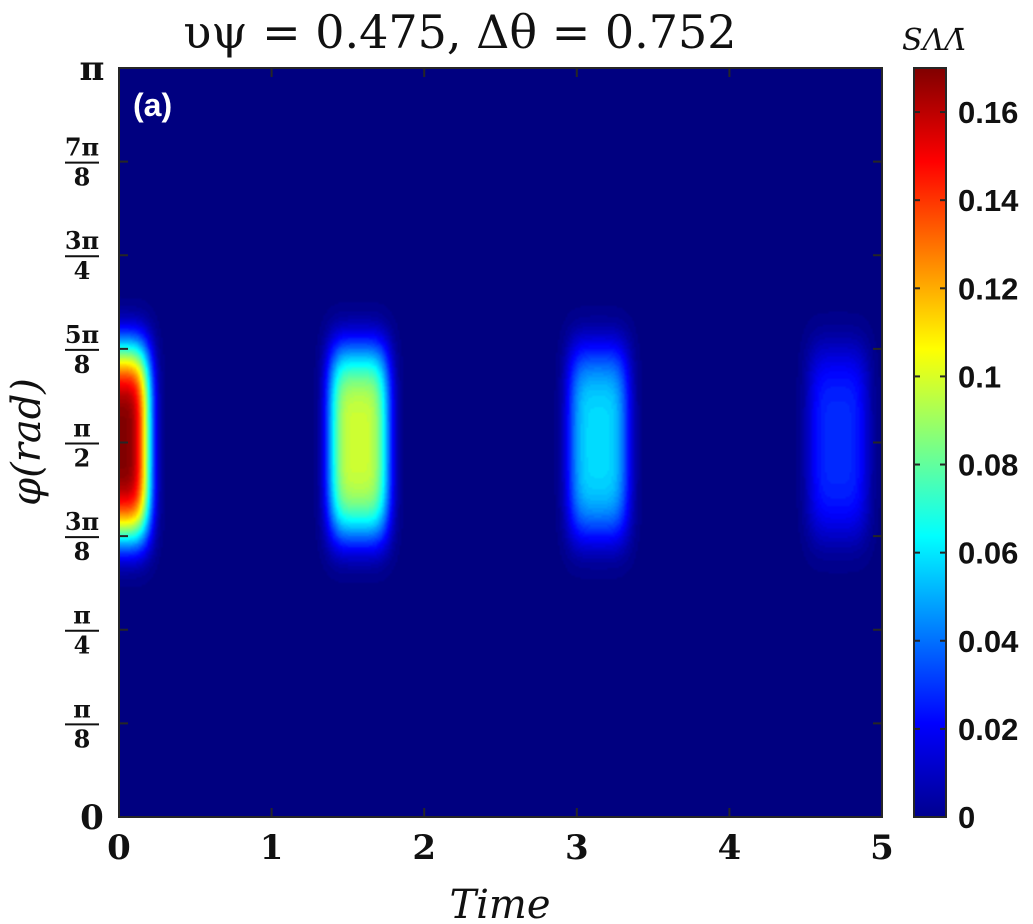 The width and height of the screenshot is (1033, 924). I want to click on colorbar-ticks: 0 0.02 0.04 0.06 0.08 0.1 0.12 0.14 0.16, so click(966, 465).